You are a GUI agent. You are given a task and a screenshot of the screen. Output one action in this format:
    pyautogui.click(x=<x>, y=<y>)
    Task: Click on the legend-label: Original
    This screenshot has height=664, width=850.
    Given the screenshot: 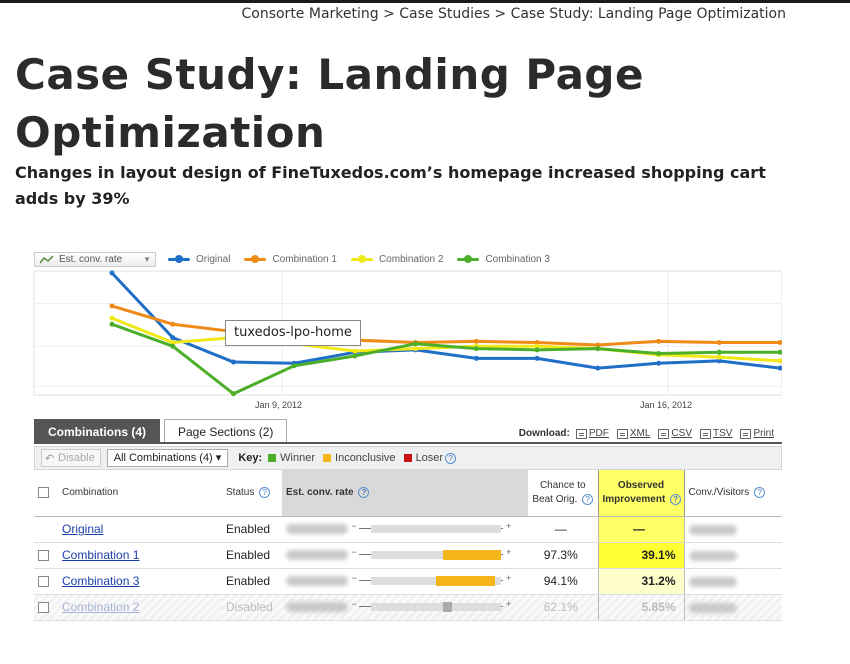 What is the action you would take?
    pyautogui.click(x=213, y=259)
    